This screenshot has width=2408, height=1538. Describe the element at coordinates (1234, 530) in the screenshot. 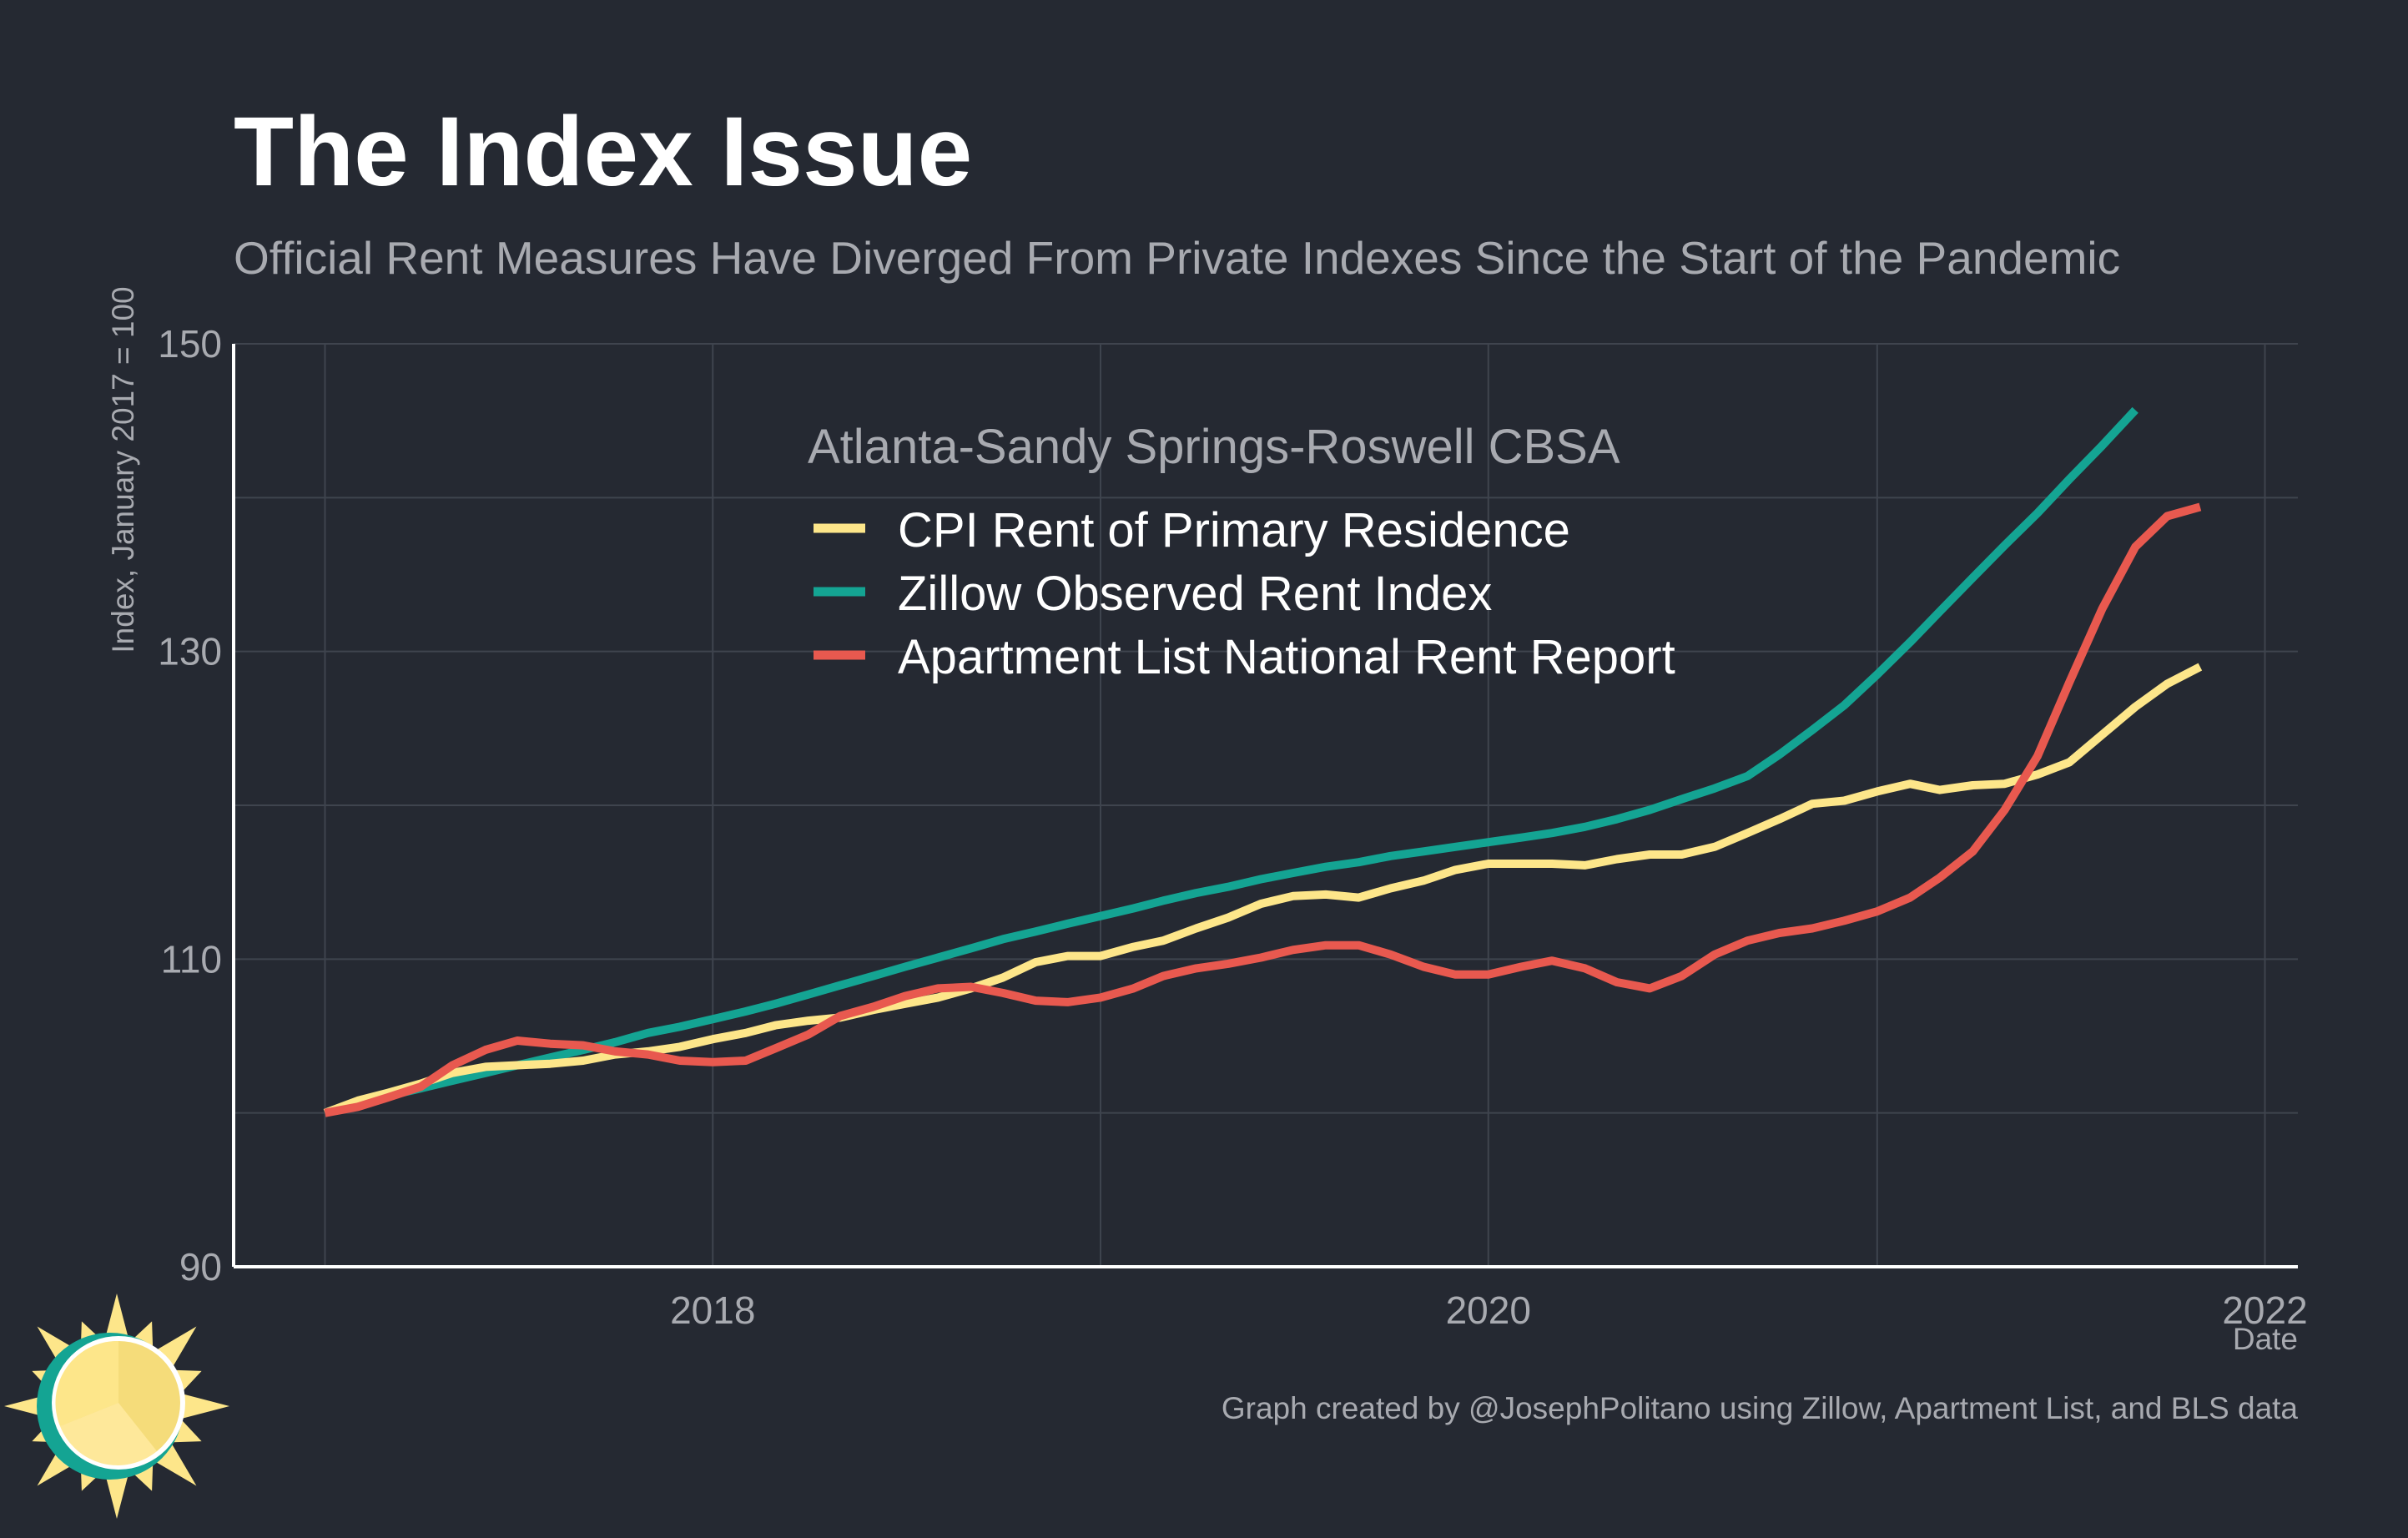

I see `legend-item-cpi: CPI Rent of Primary Residence` at that location.